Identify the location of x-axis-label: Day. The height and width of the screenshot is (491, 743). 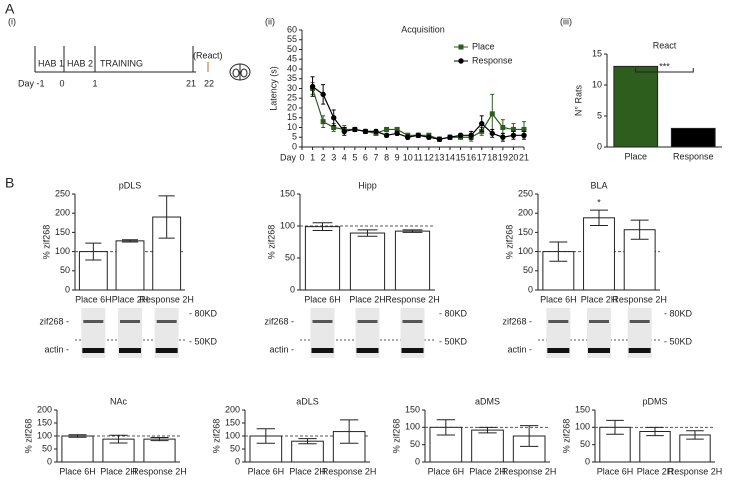
(288, 157).